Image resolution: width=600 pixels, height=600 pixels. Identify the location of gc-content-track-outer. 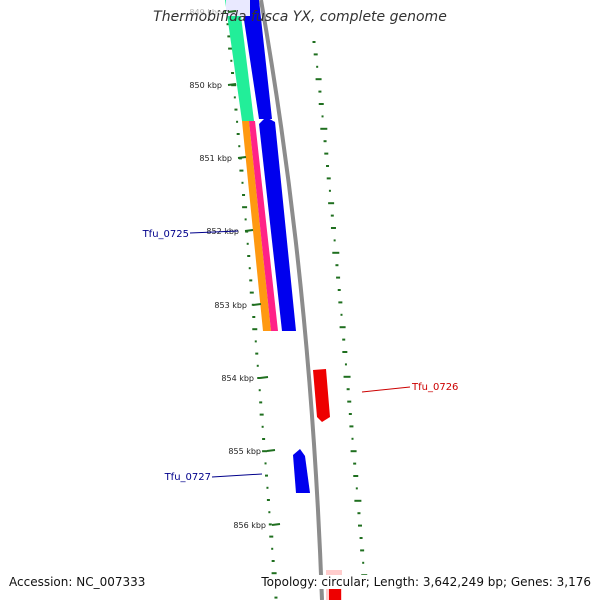
(340, 315).